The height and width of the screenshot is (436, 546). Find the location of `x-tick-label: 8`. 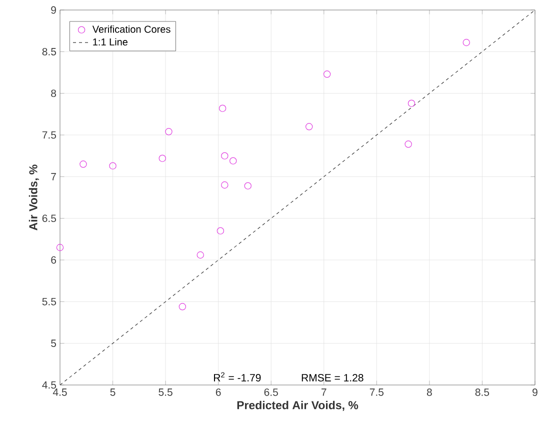

x-tick-label: 8 is located at coordinates (429, 392).